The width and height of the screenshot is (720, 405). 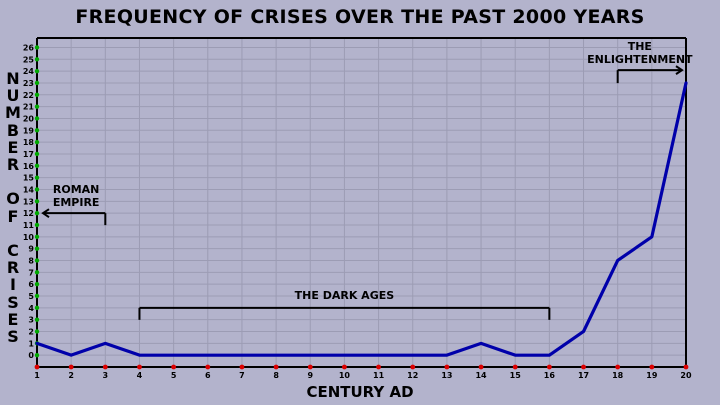 What do you see at coordinates (208, 375) in the screenshot?
I see `x-tick-label: 6` at bounding box center [208, 375].